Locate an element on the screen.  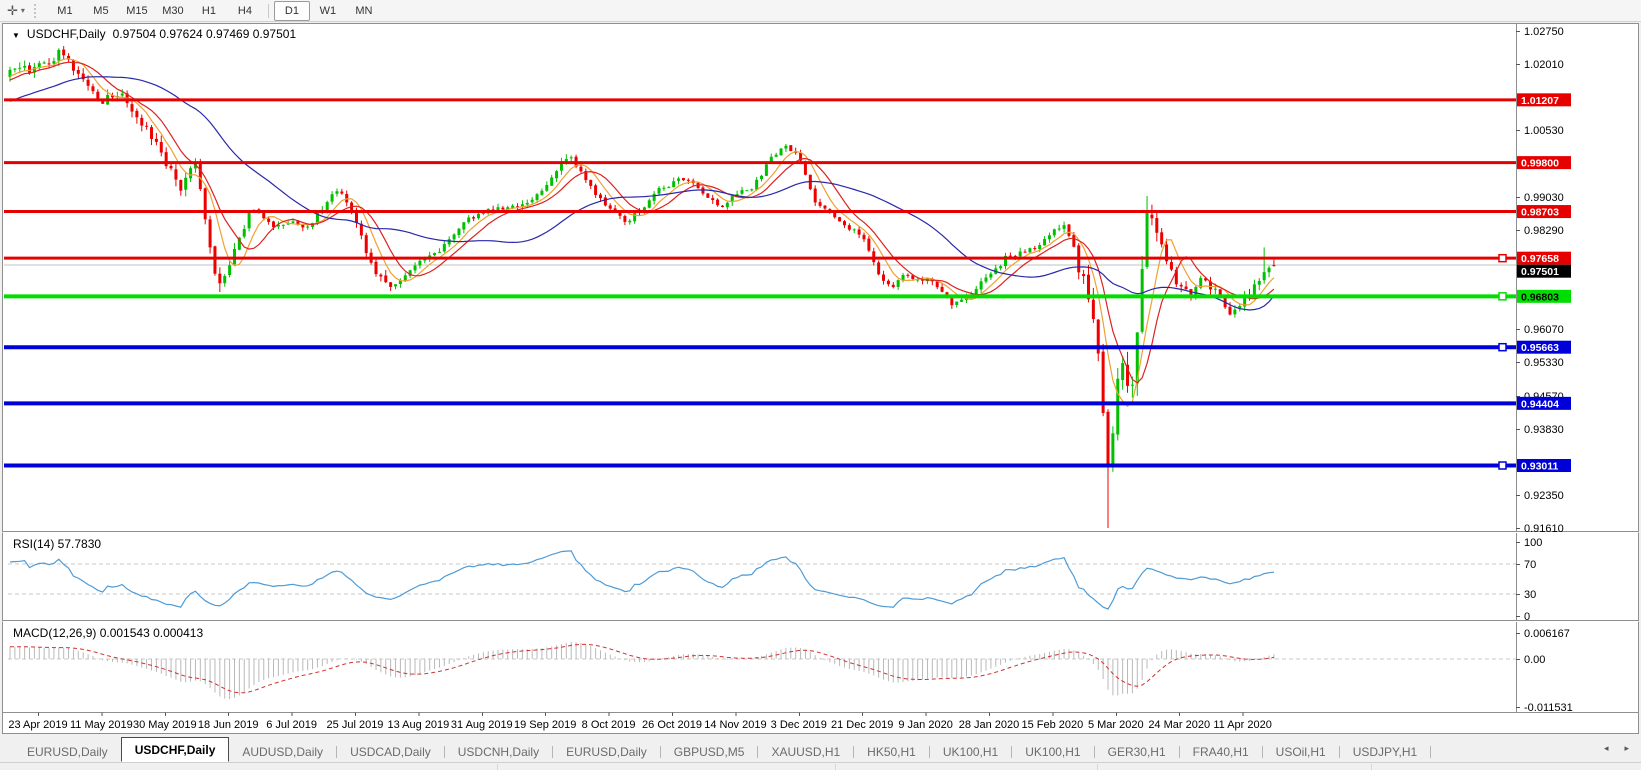
chart-tab-gbpusd-m5: GBPUSD,M5 is located at coordinates (709, 751).